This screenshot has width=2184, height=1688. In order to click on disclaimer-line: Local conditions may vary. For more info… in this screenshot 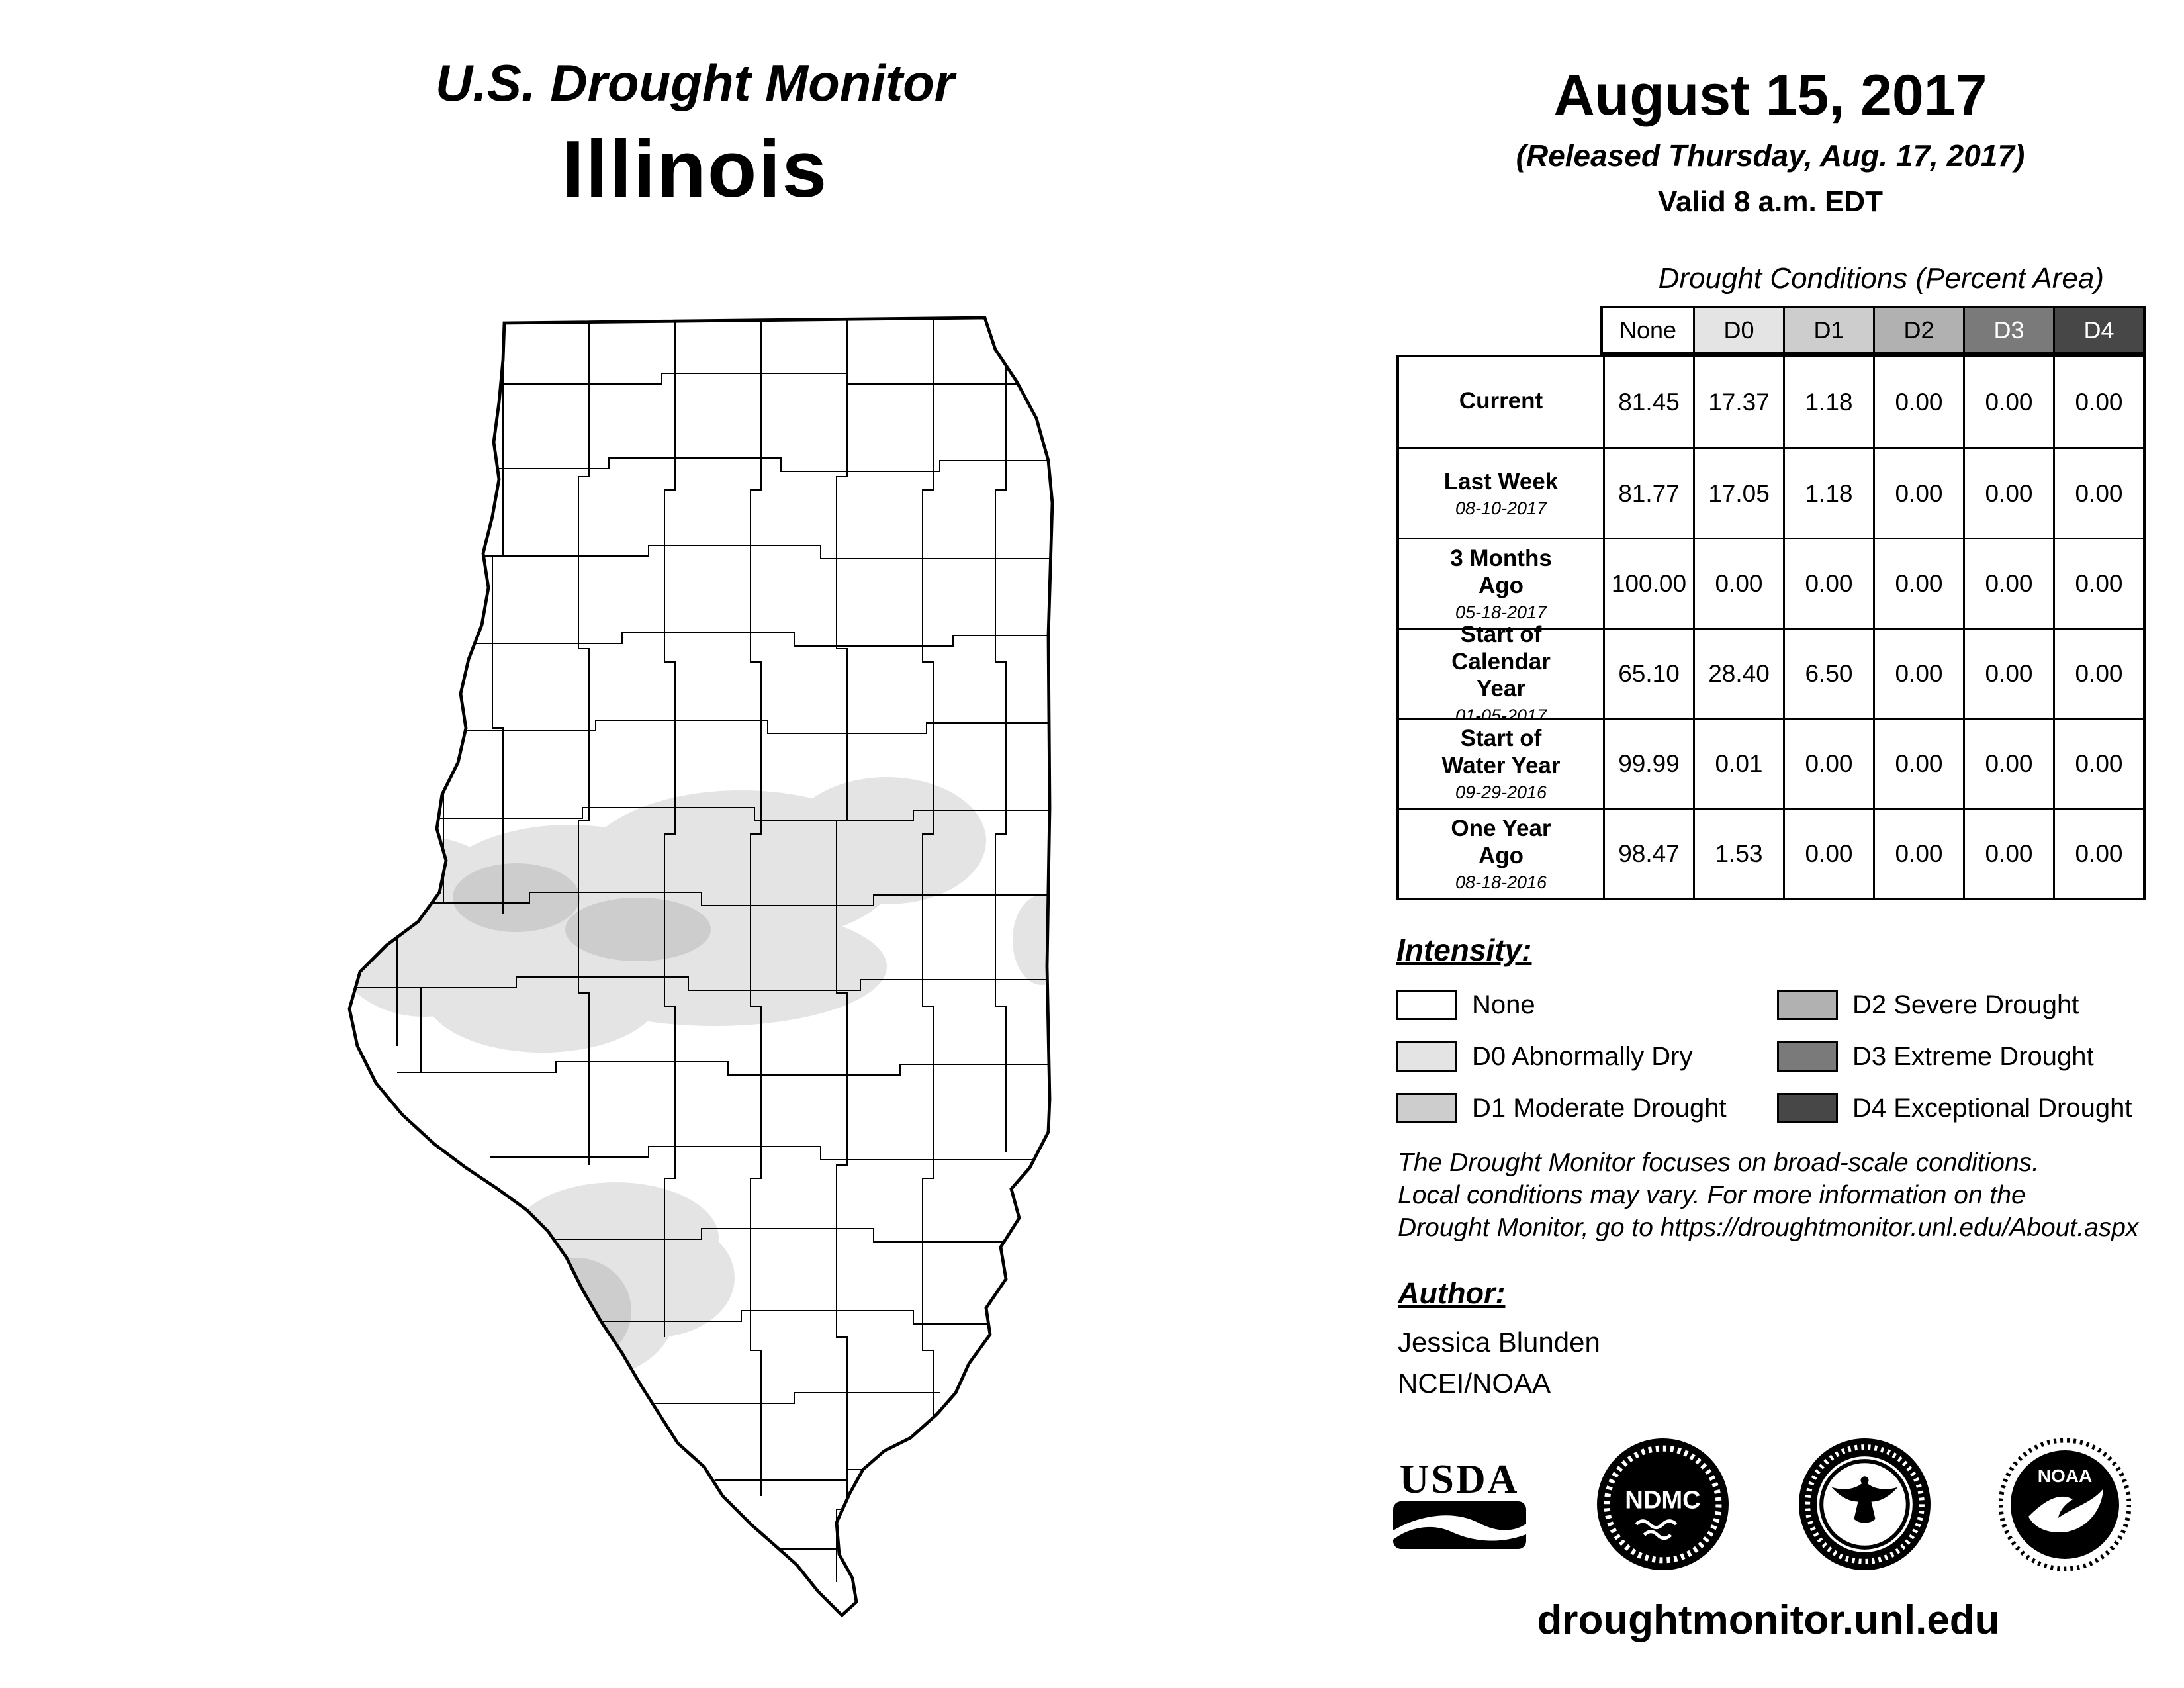, I will do `click(1712, 1195)`.